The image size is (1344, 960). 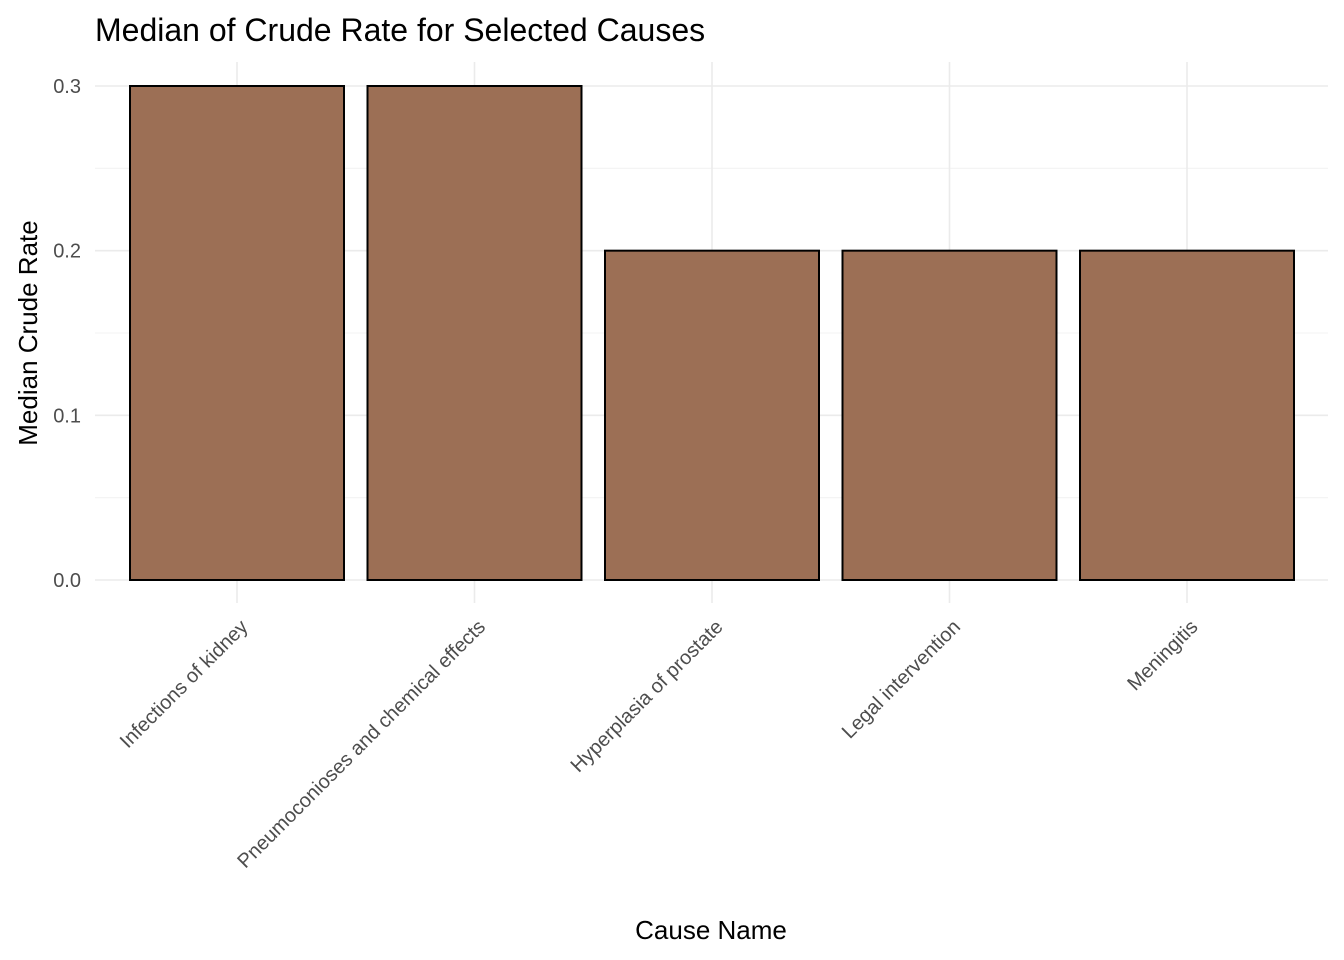 I want to click on y-tick-label: 0.3, so click(x=67, y=87).